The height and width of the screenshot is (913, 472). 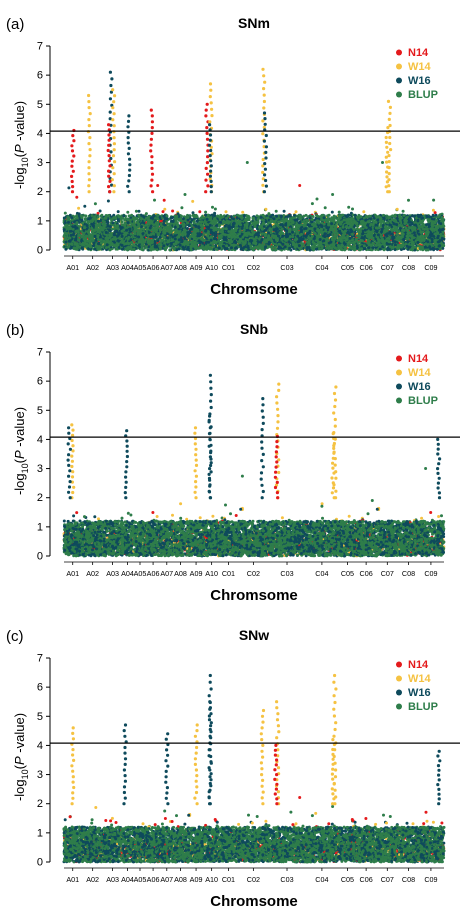 I want to click on chart-title: SNm, so click(x=254, y=23).